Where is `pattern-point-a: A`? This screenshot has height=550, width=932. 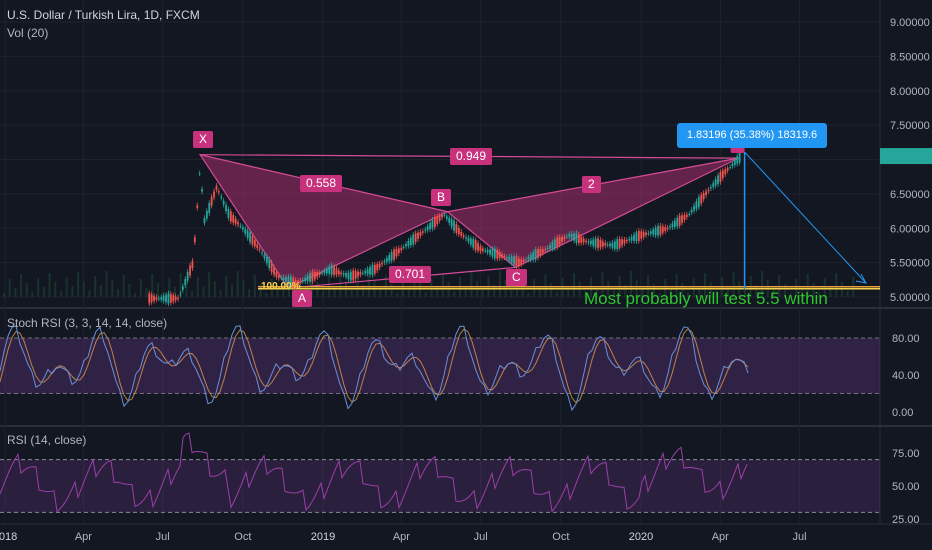 pattern-point-a: A is located at coordinates (302, 298).